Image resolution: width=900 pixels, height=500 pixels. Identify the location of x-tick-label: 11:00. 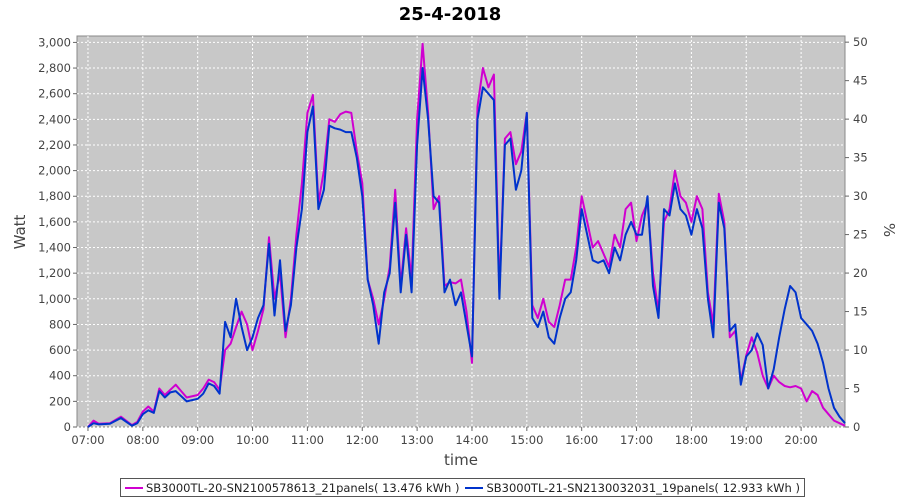
(307, 440).